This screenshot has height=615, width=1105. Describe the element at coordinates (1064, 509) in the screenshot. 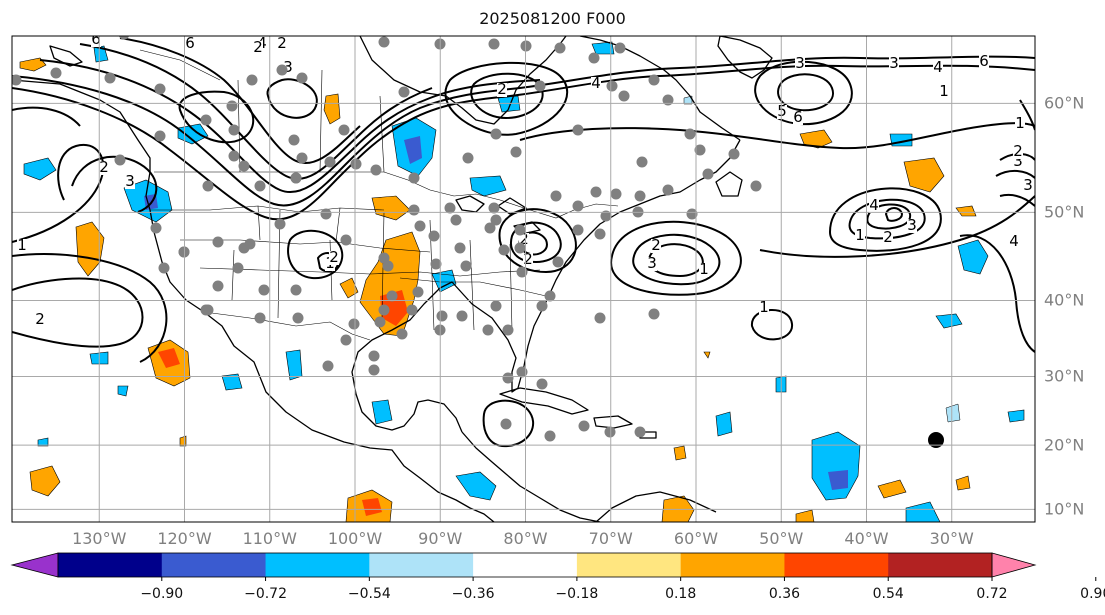

I see `latitude-tick-label: 10°N` at that location.